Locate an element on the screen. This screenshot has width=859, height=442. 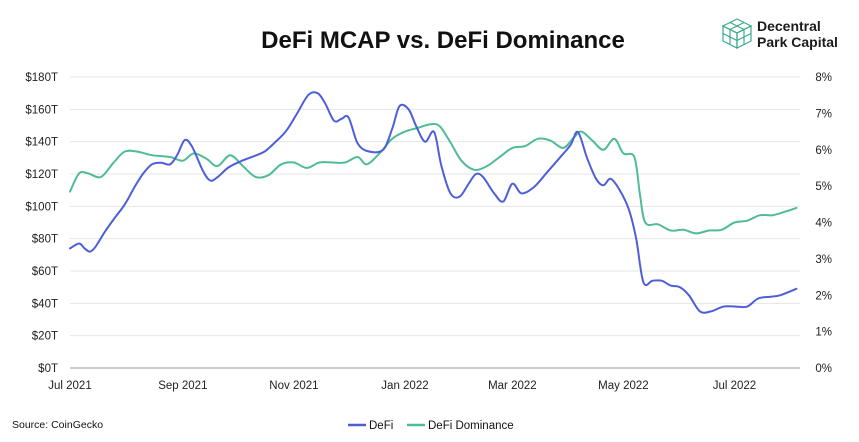
y-right-tick-label: 8% is located at coordinates (823, 78).